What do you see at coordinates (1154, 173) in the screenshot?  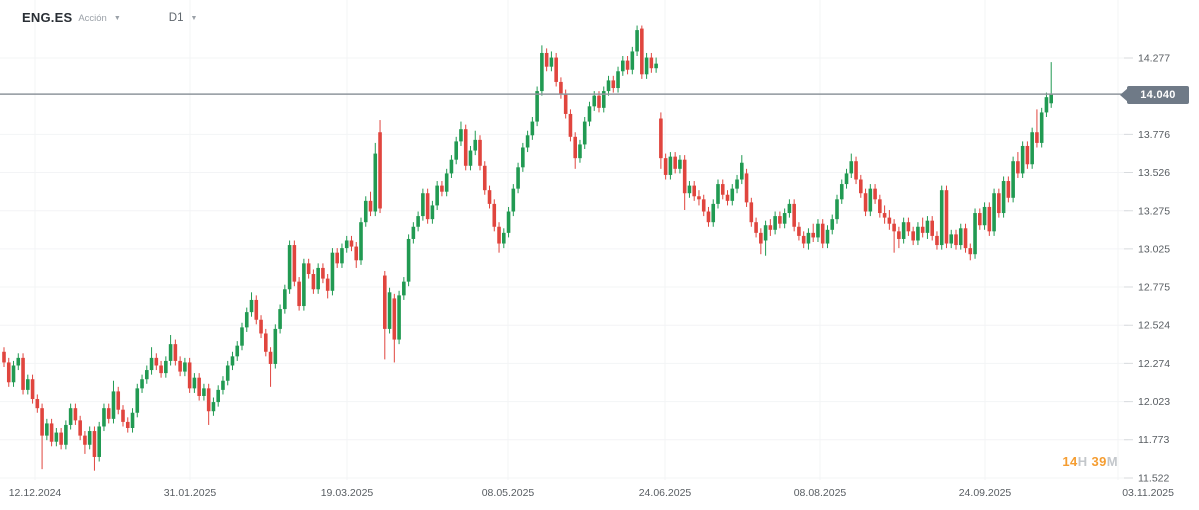 I see `price-axis-label: 13.526` at bounding box center [1154, 173].